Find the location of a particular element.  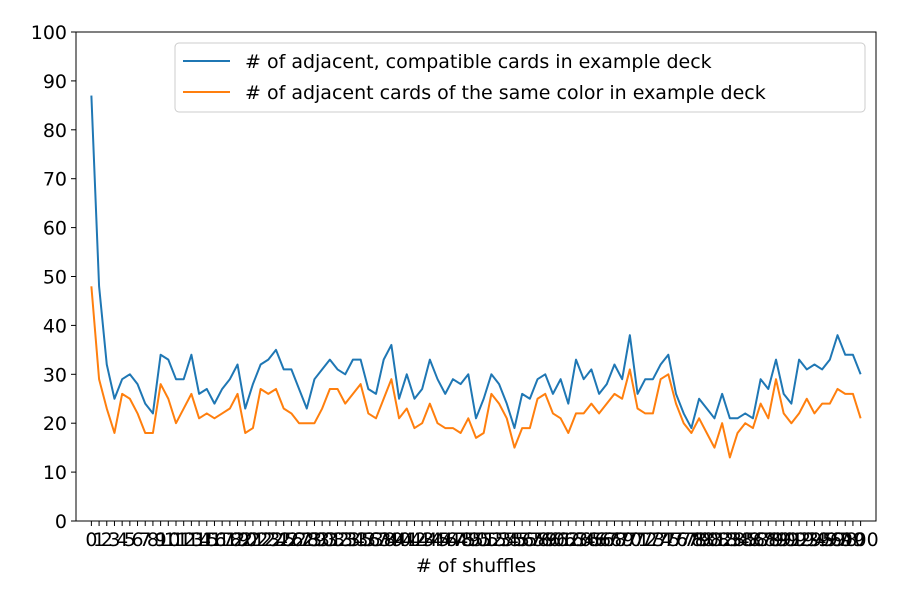

x-tick-label: 80 is located at coordinates (707, 540).